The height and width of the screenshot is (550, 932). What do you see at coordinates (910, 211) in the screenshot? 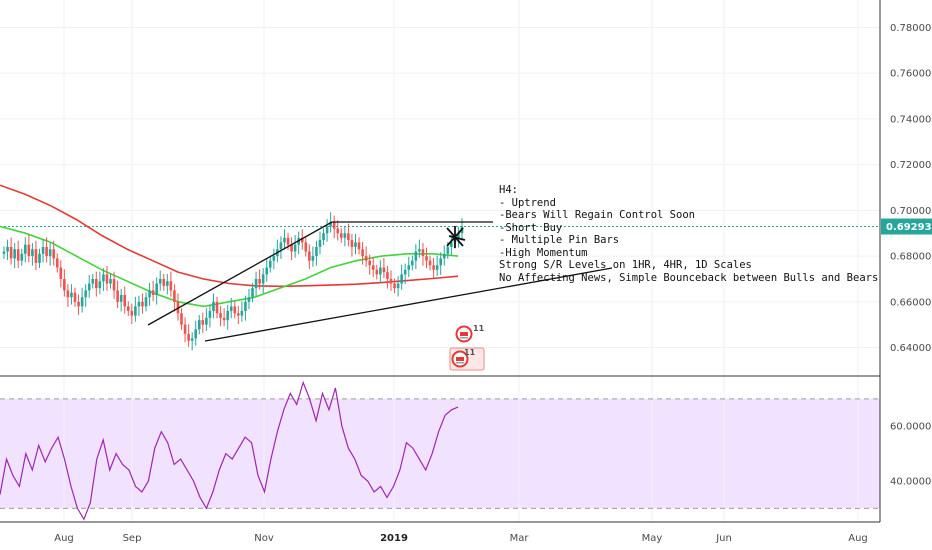
I see `price-tick-label: 0.70000` at bounding box center [910, 211].